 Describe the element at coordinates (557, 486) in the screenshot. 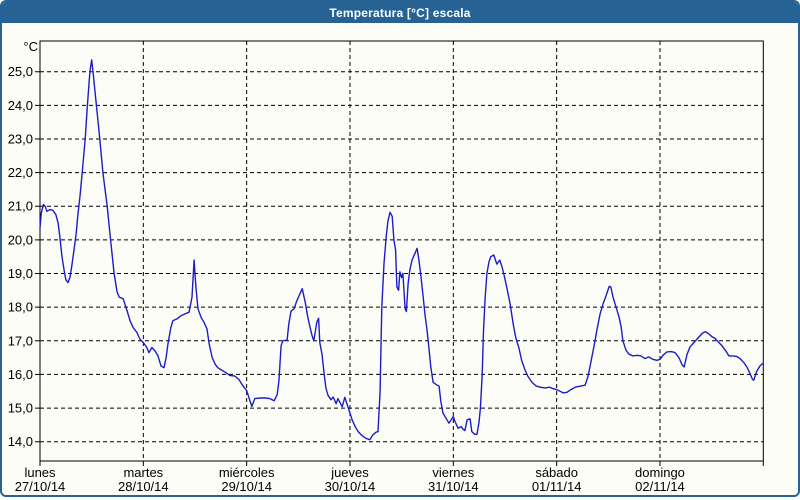

I see `day-date-label: 01/11/14` at that location.